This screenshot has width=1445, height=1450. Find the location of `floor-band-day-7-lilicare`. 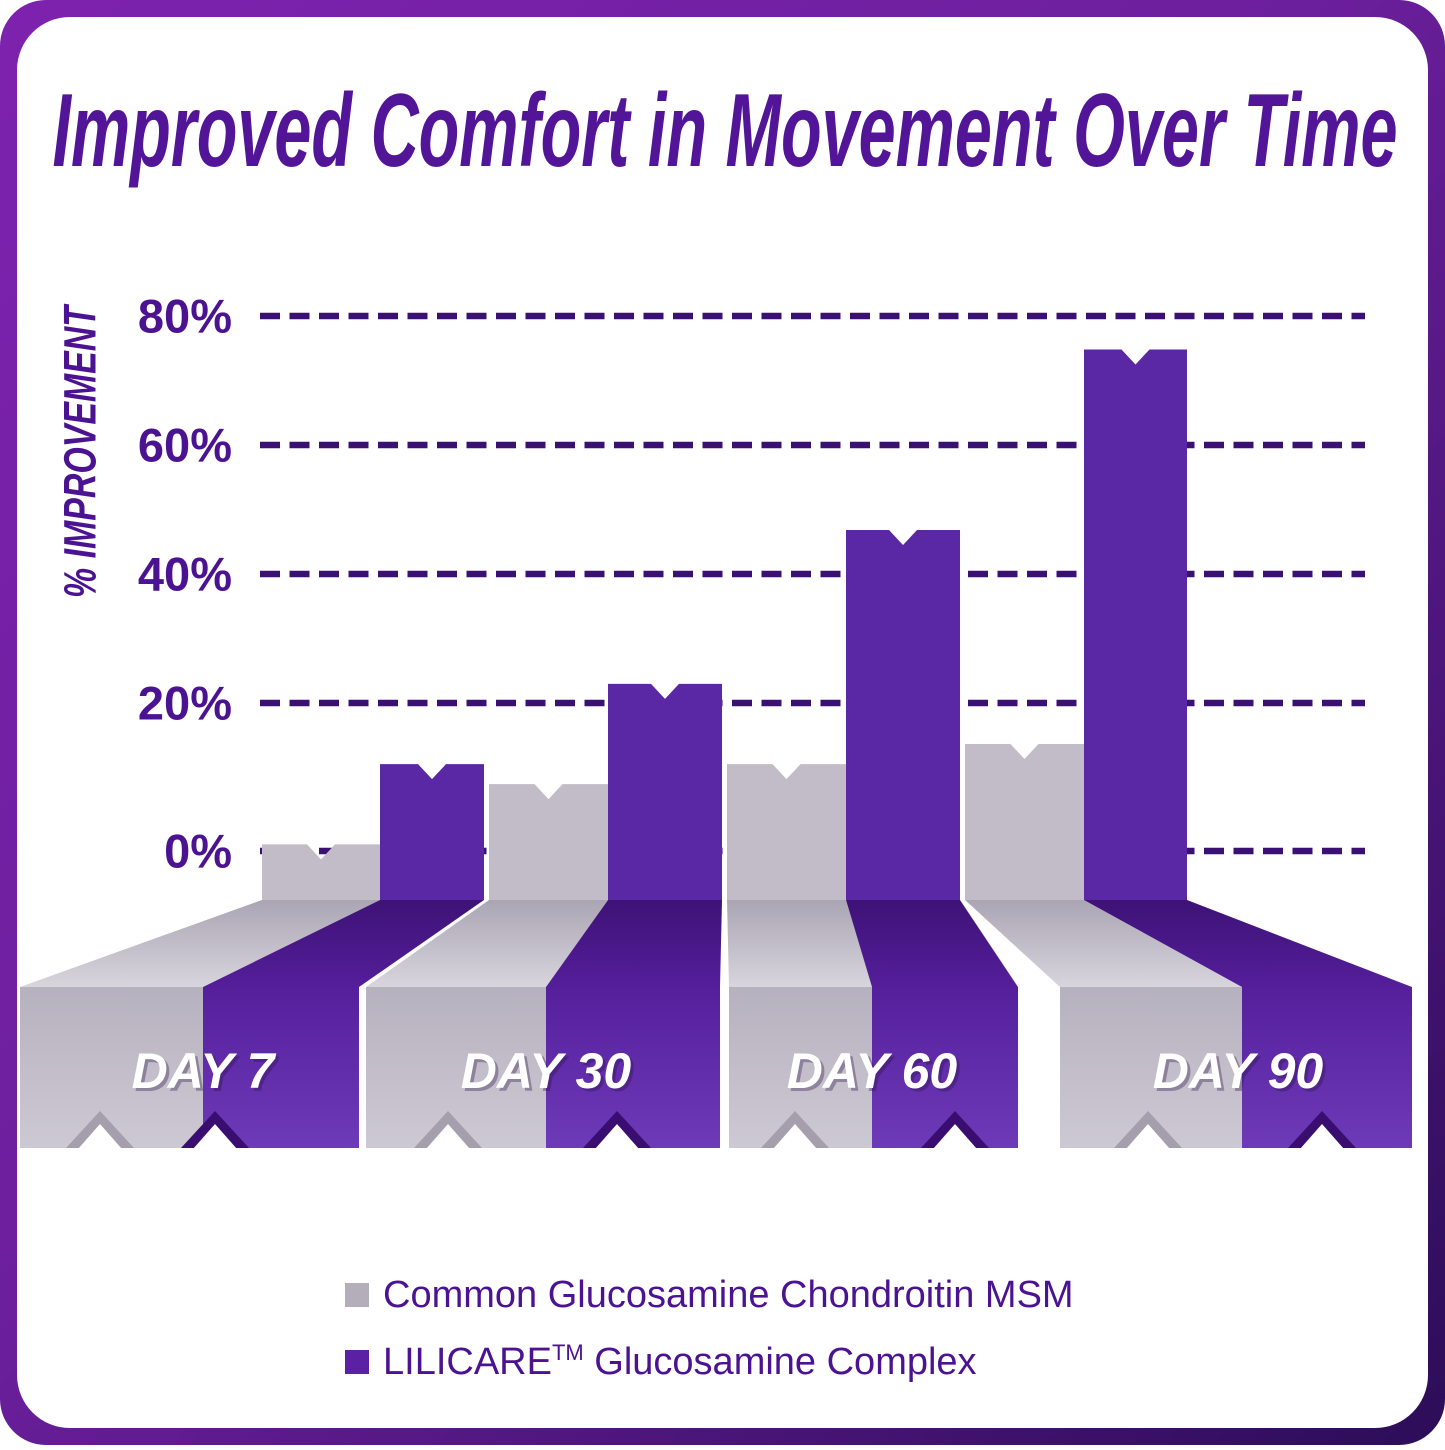

floor-band-day-7-lilicare is located at coordinates (343, 943).